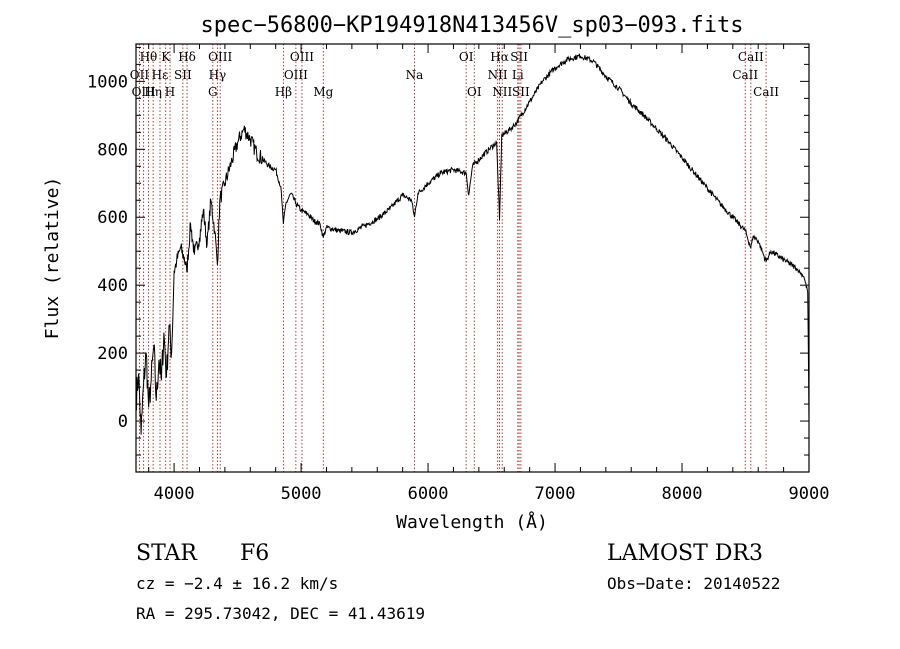 Image resolution: width=900 pixels, height=649 pixels. What do you see at coordinates (502, 92) in the screenshot?
I see `line-label-21: NII` at bounding box center [502, 92].